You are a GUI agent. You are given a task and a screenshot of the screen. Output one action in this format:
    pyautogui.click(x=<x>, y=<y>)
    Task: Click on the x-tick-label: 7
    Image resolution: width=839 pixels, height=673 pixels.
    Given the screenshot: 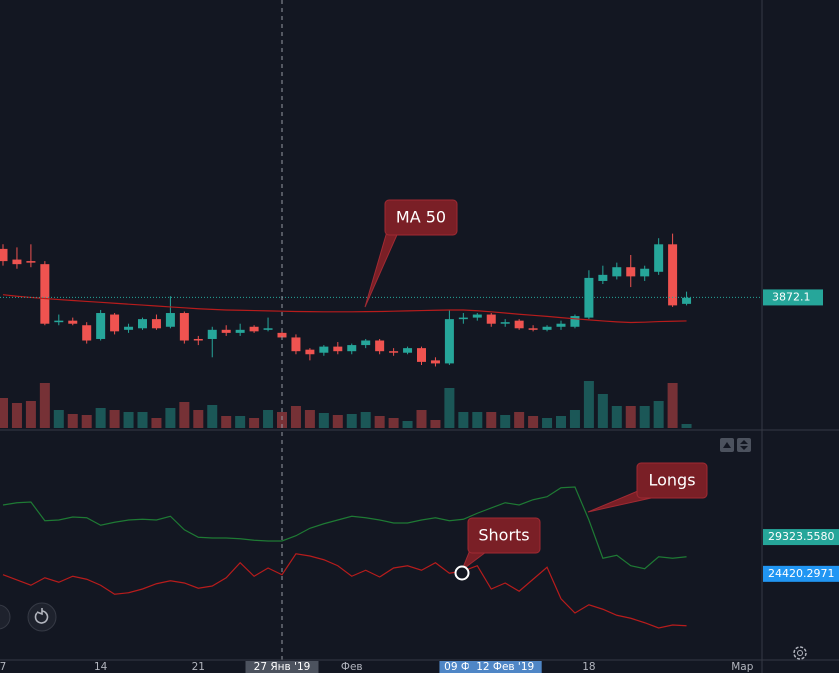 What is the action you would take?
    pyautogui.click(x=3, y=667)
    